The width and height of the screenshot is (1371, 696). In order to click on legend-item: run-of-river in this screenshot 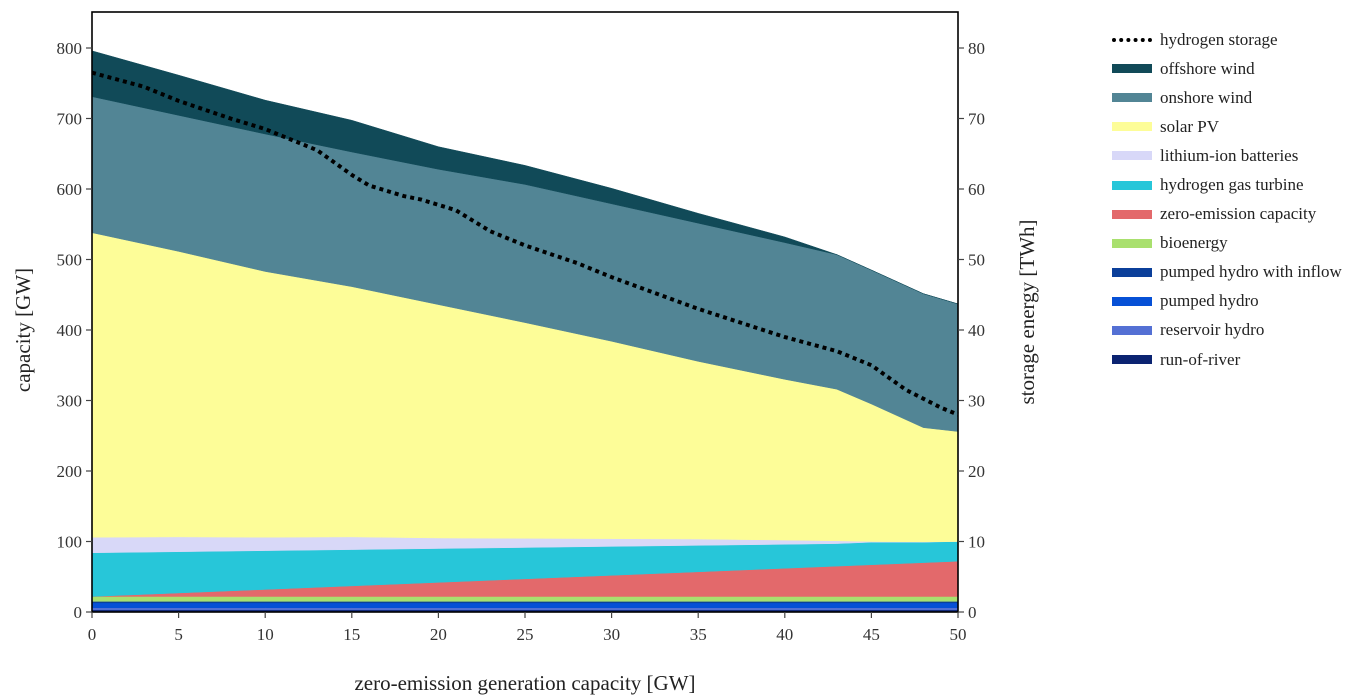, I will do `click(1227, 359)`.